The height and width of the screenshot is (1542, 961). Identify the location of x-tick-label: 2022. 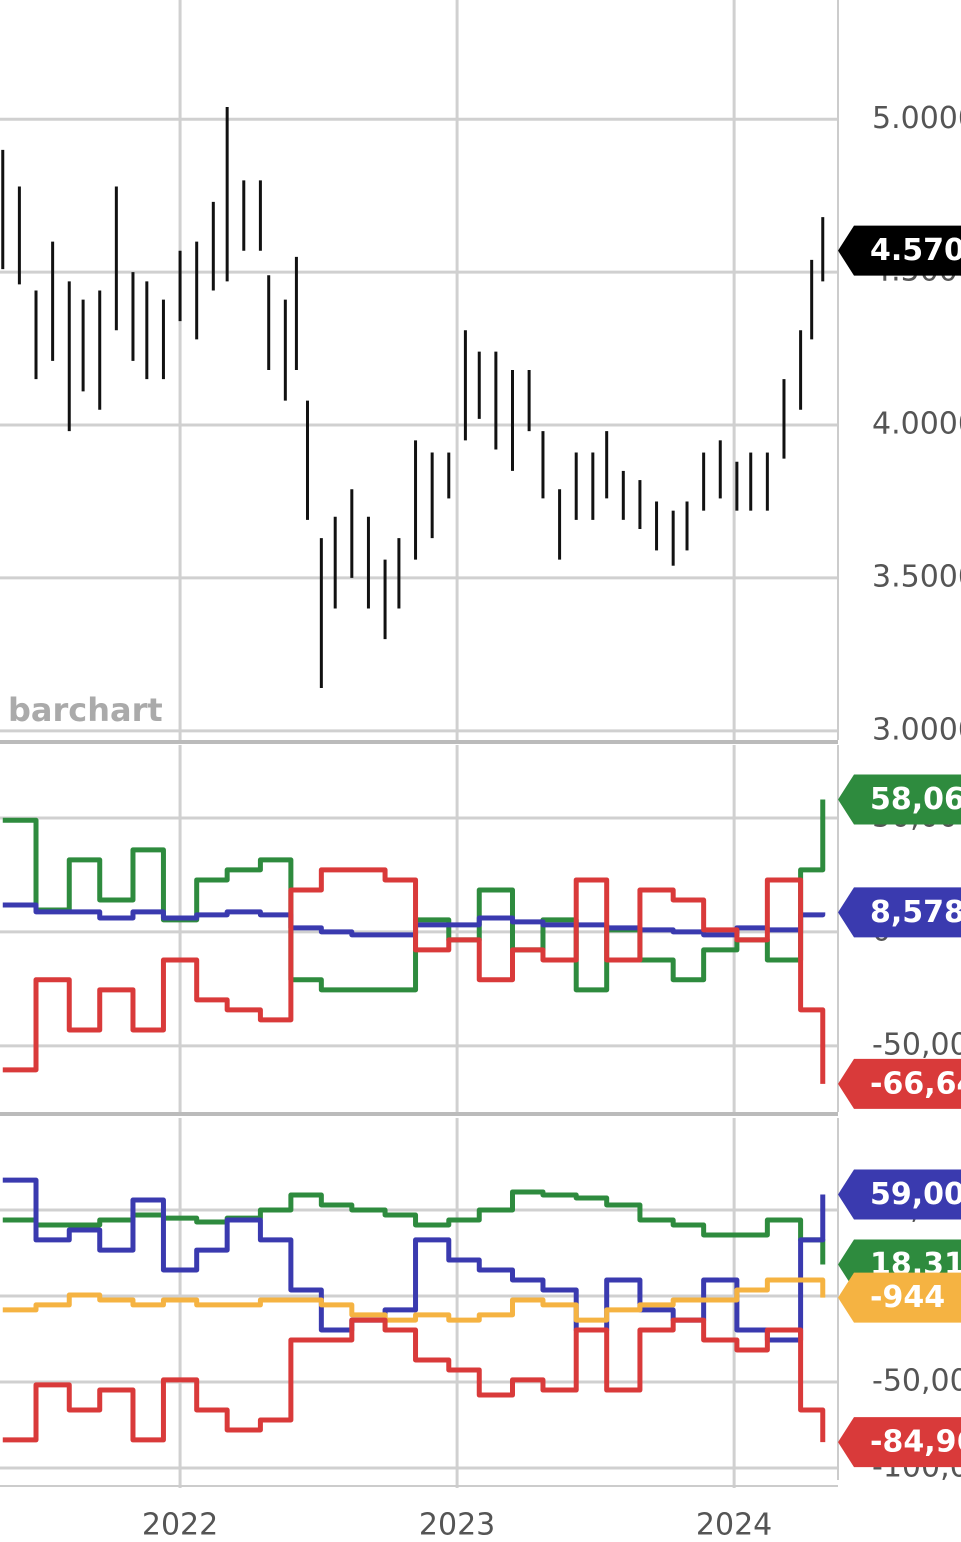
(180, 1525).